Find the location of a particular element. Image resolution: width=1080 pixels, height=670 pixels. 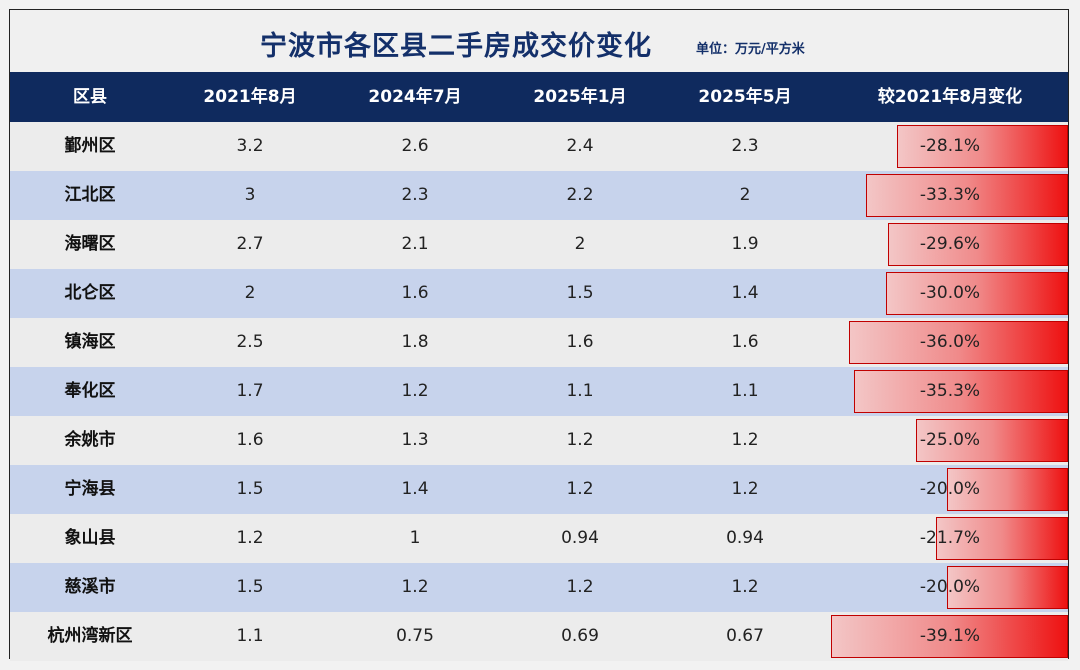

column-header: 区县 is located at coordinates (90, 97).